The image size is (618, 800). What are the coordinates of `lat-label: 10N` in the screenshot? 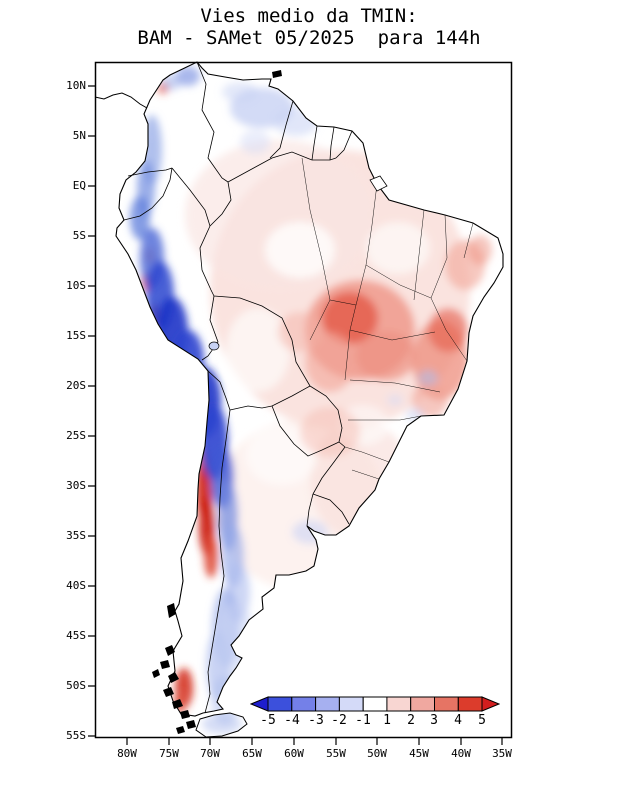 It's located at (76, 85).